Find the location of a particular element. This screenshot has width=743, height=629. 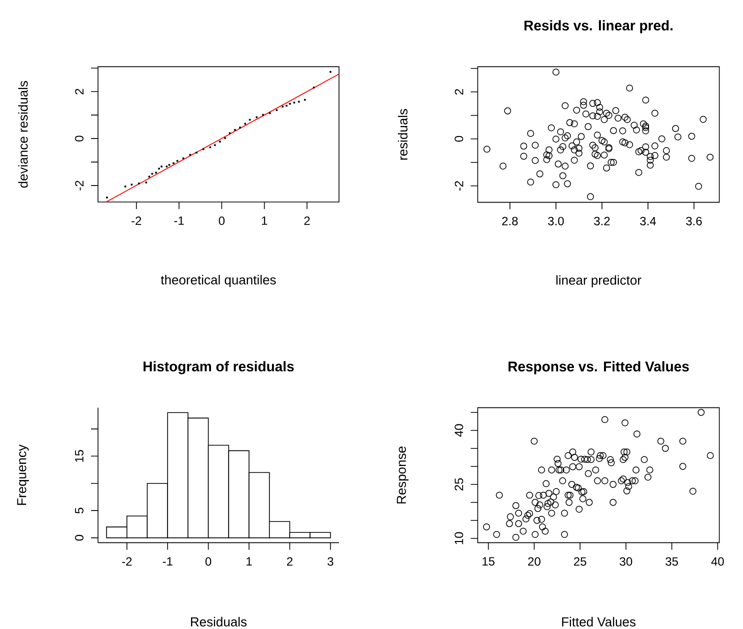

x-tick-label: 35 is located at coordinates (672, 561).